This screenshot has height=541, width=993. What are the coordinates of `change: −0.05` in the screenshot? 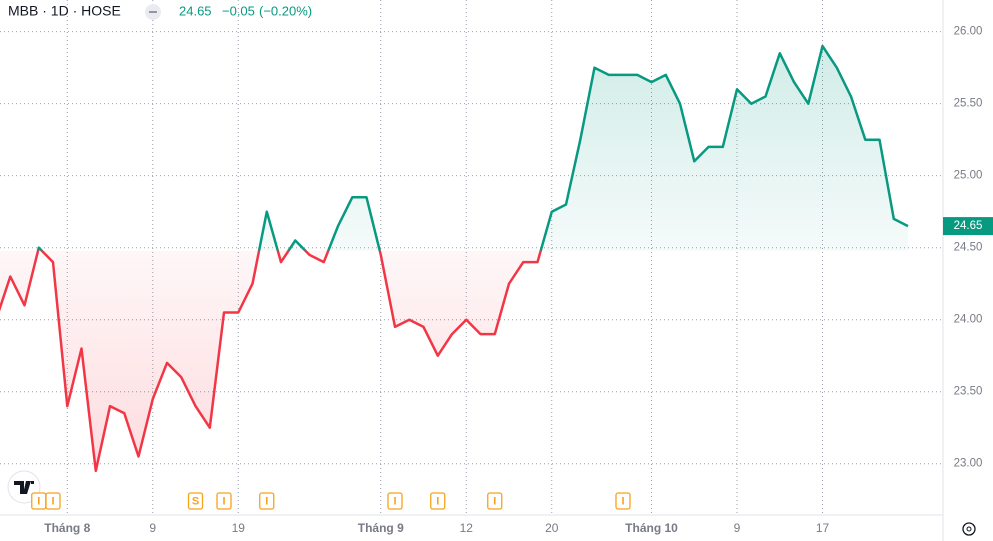 It's located at (238, 10).